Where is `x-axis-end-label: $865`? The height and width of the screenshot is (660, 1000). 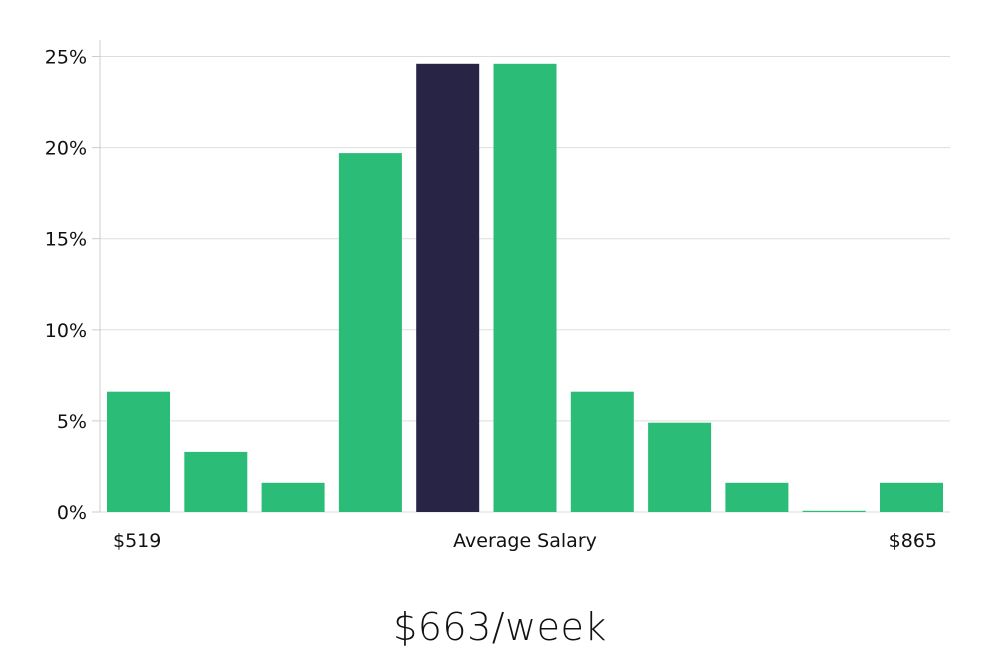
x-axis-end-label: $865 is located at coordinates (913, 541).